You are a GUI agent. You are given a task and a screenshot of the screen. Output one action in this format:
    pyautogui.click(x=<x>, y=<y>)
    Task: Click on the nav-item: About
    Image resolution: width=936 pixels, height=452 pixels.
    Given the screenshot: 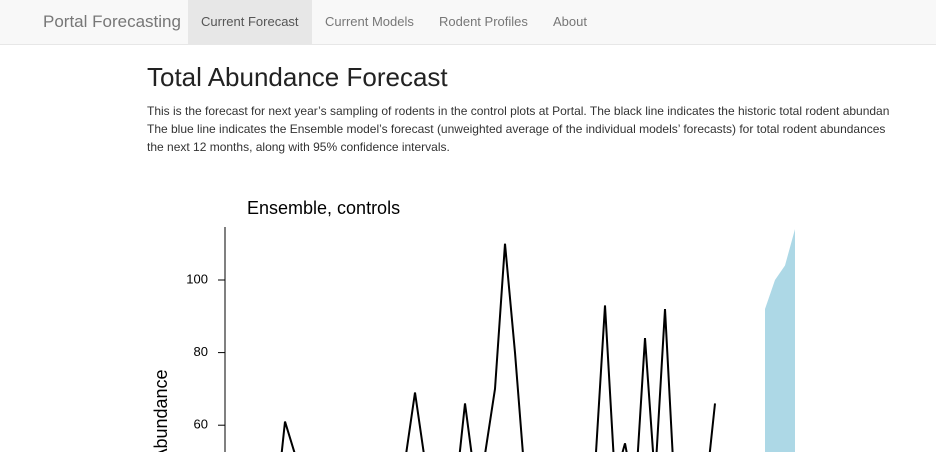 What is the action you would take?
    pyautogui.click(x=570, y=21)
    